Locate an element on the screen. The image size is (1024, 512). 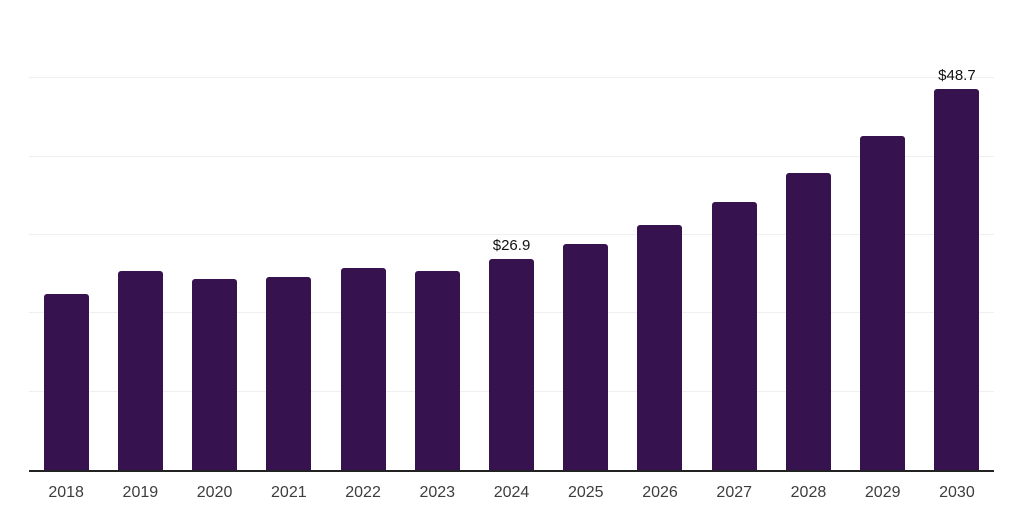
bar-slot-2026 is located at coordinates (660, 235).